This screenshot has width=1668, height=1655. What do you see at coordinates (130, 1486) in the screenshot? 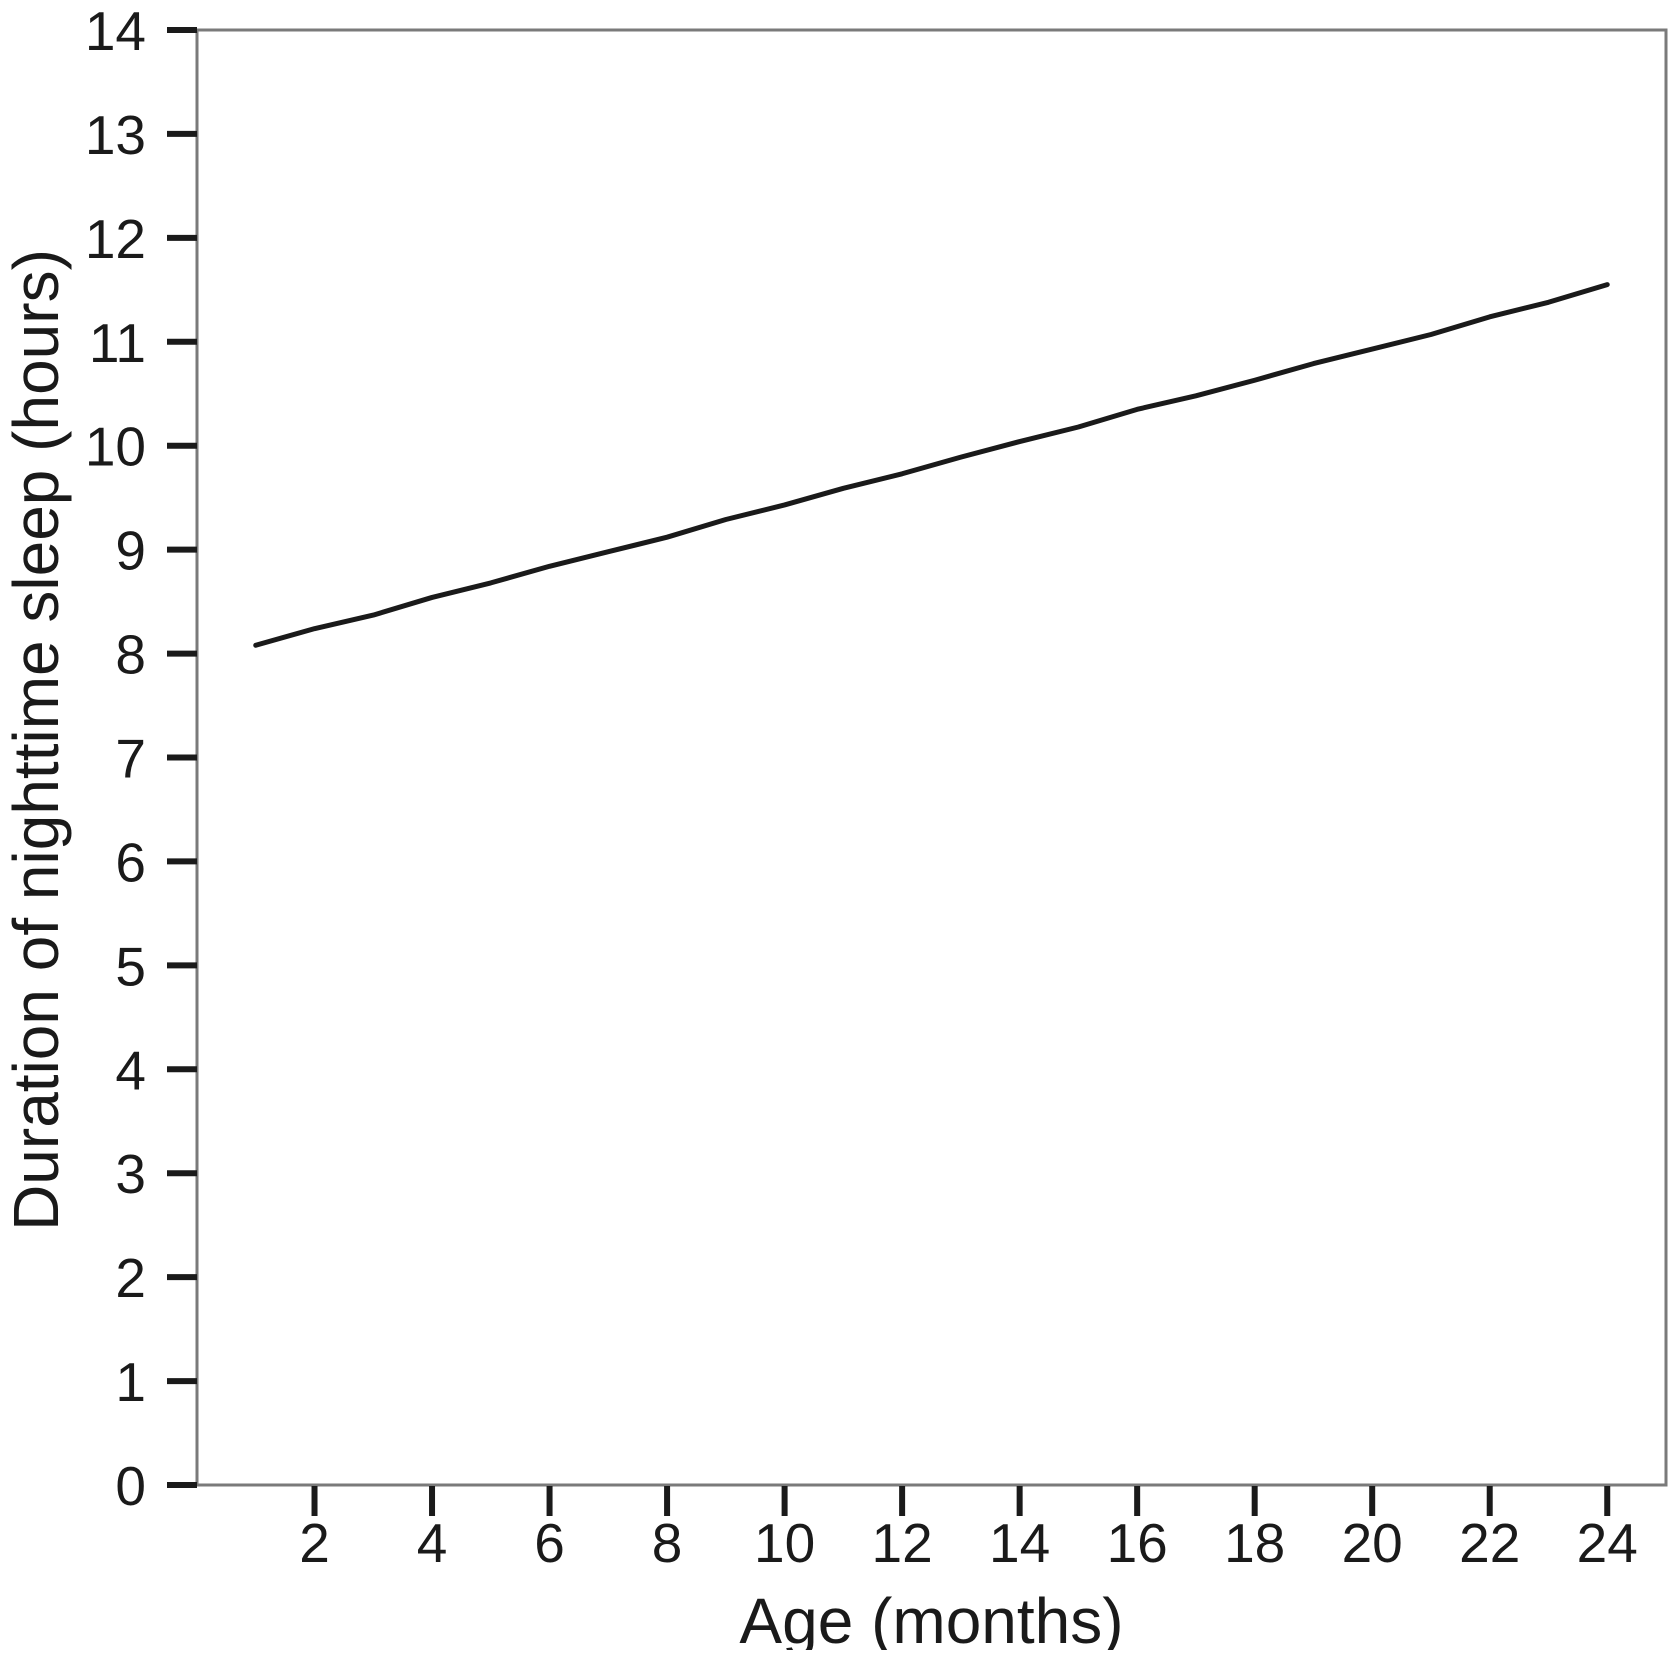
I see `y-axis-tick-label: 0` at bounding box center [130, 1486].